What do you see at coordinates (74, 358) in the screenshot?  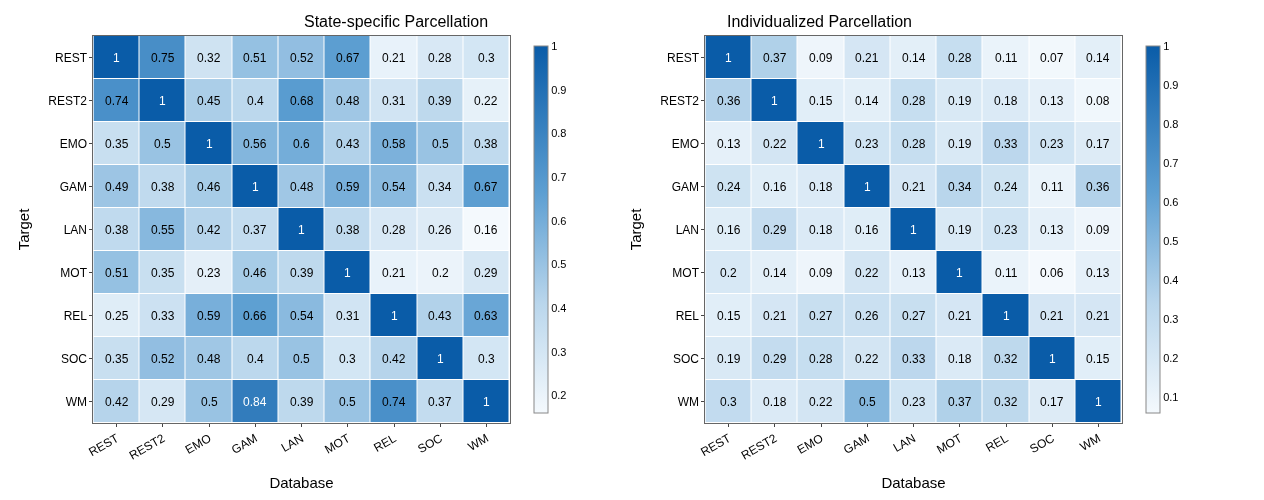 I see `y-tick-label: SOC` at bounding box center [74, 358].